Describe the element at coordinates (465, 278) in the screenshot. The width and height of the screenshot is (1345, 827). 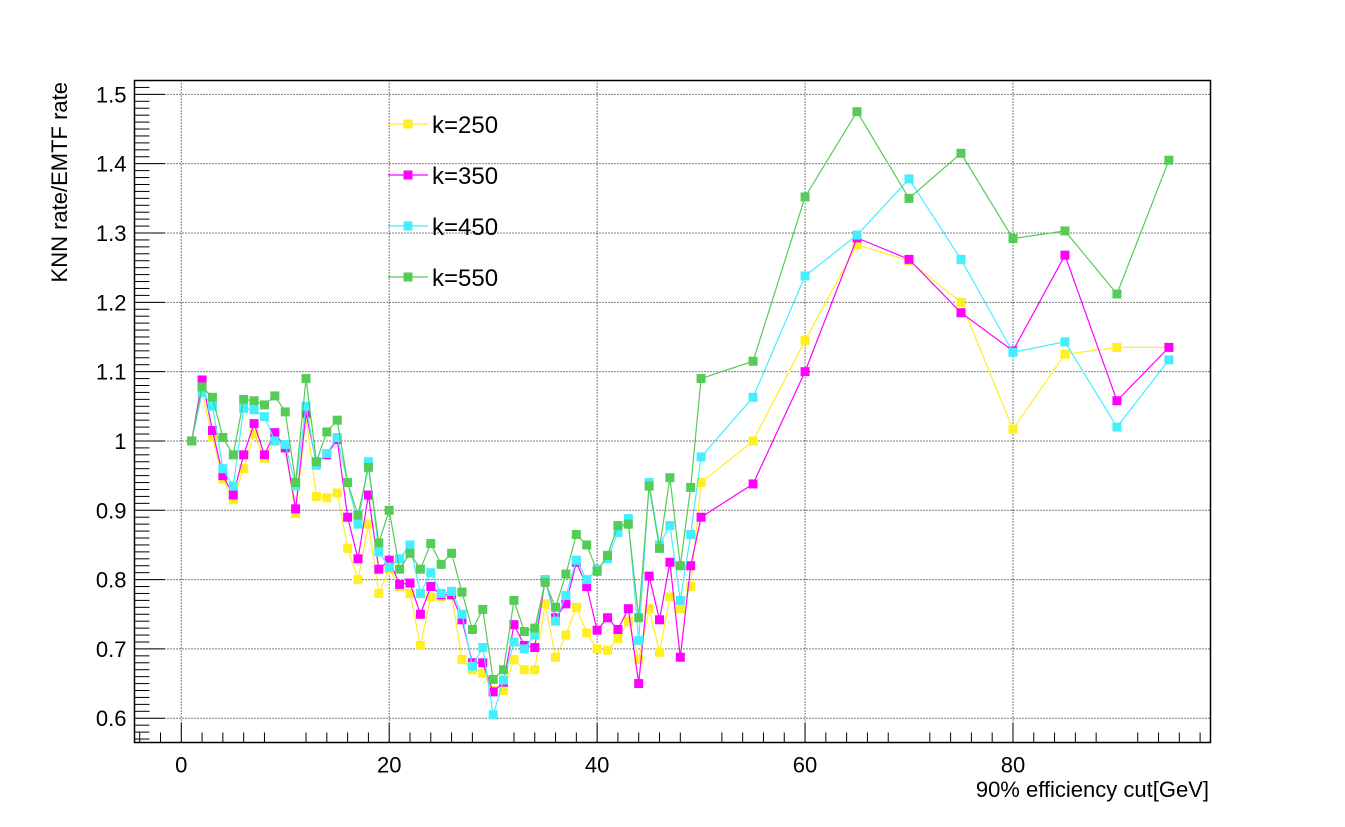
I see `legend-label: k=550` at that location.